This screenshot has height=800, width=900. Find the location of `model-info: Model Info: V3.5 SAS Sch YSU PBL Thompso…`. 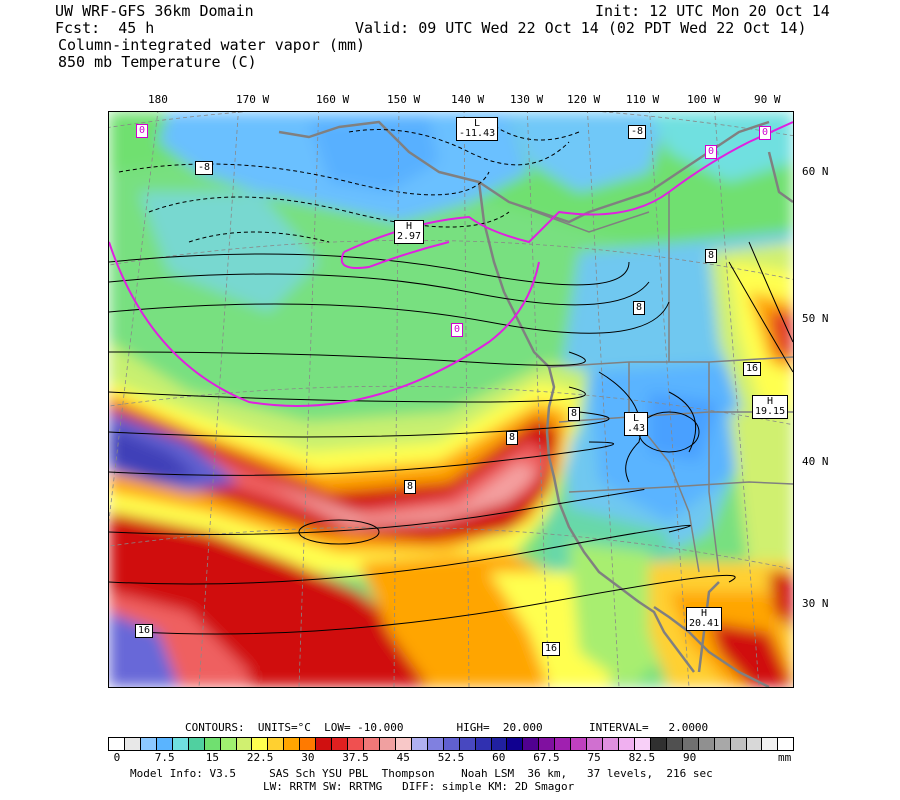

model-info: Model Info: V3.5 SAS Sch YSU PBL Thompso… is located at coordinates (421, 773).